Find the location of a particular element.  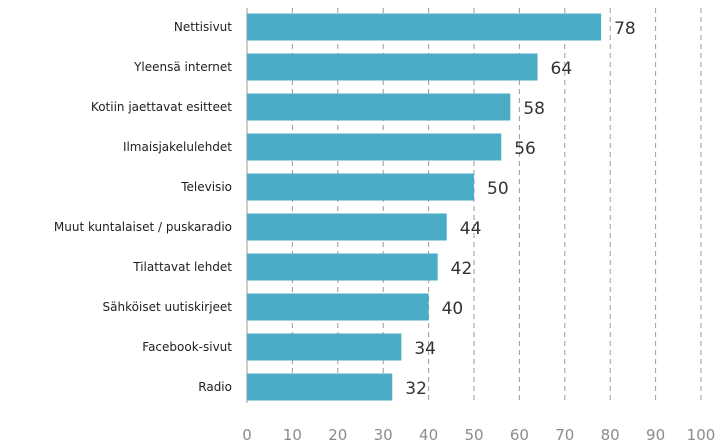

x-tick-label: 70 is located at coordinates (564, 434).